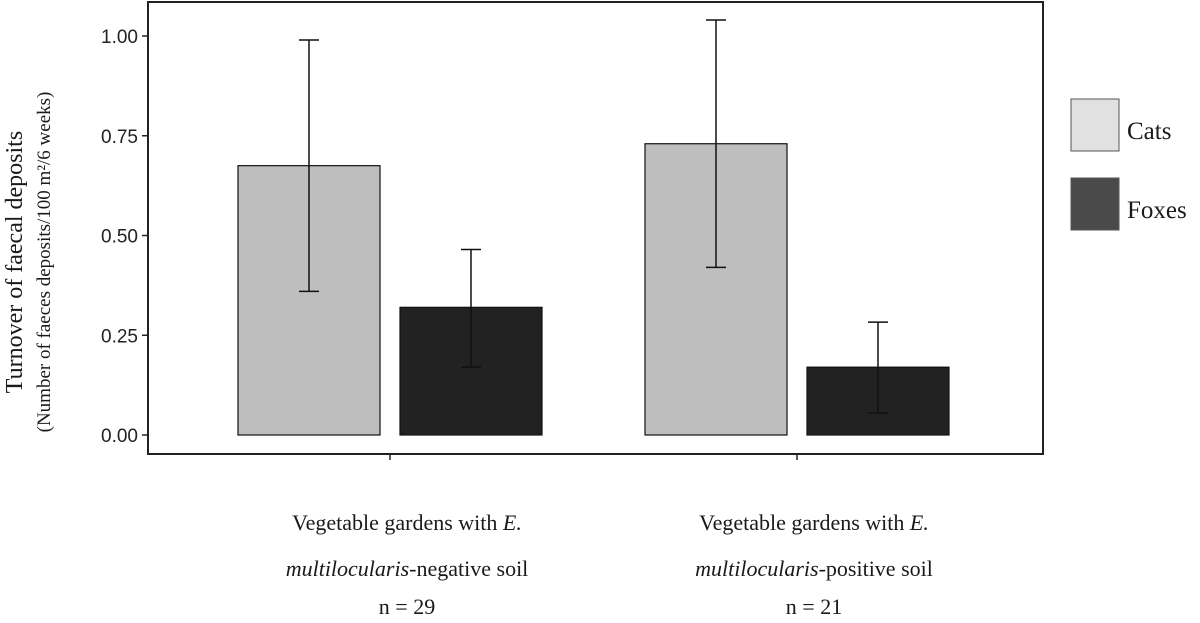 Image resolution: width=1200 pixels, height=623 pixels. Describe the element at coordinates (814, 522) in the screenshot. I see `category-label-2-line1: Vegetable gardens with E.` at that location.